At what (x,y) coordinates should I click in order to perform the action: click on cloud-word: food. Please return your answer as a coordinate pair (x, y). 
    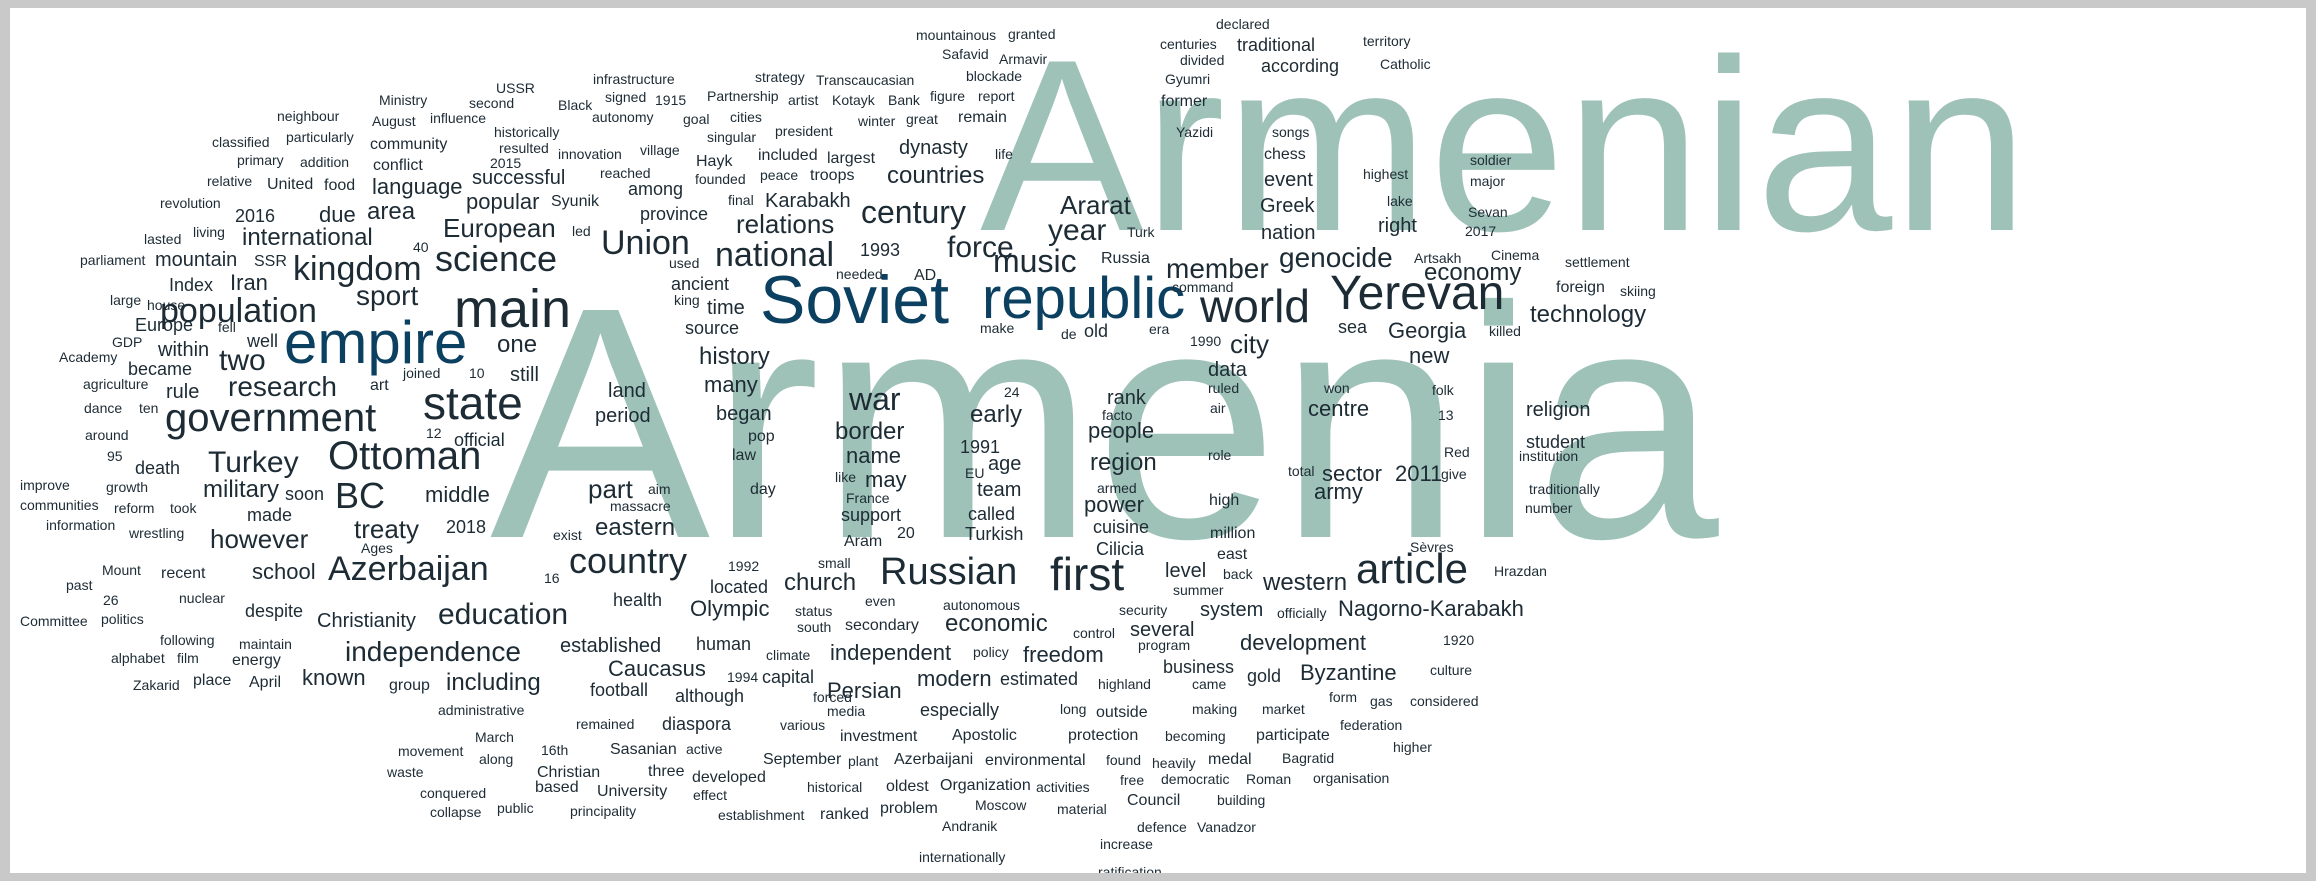
    Looking at the image, I should click on (340, 185).